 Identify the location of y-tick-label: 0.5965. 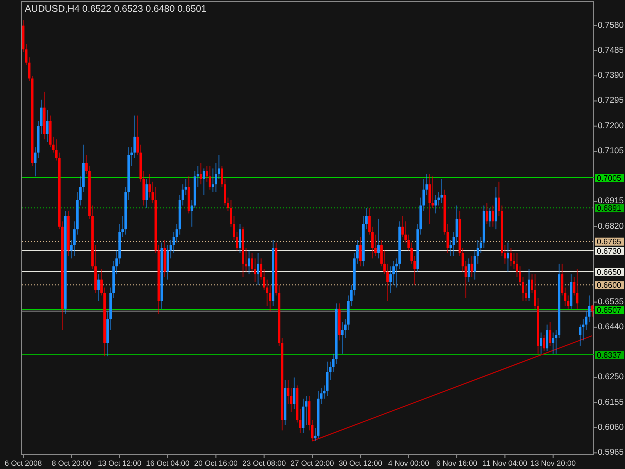
(611, 452).